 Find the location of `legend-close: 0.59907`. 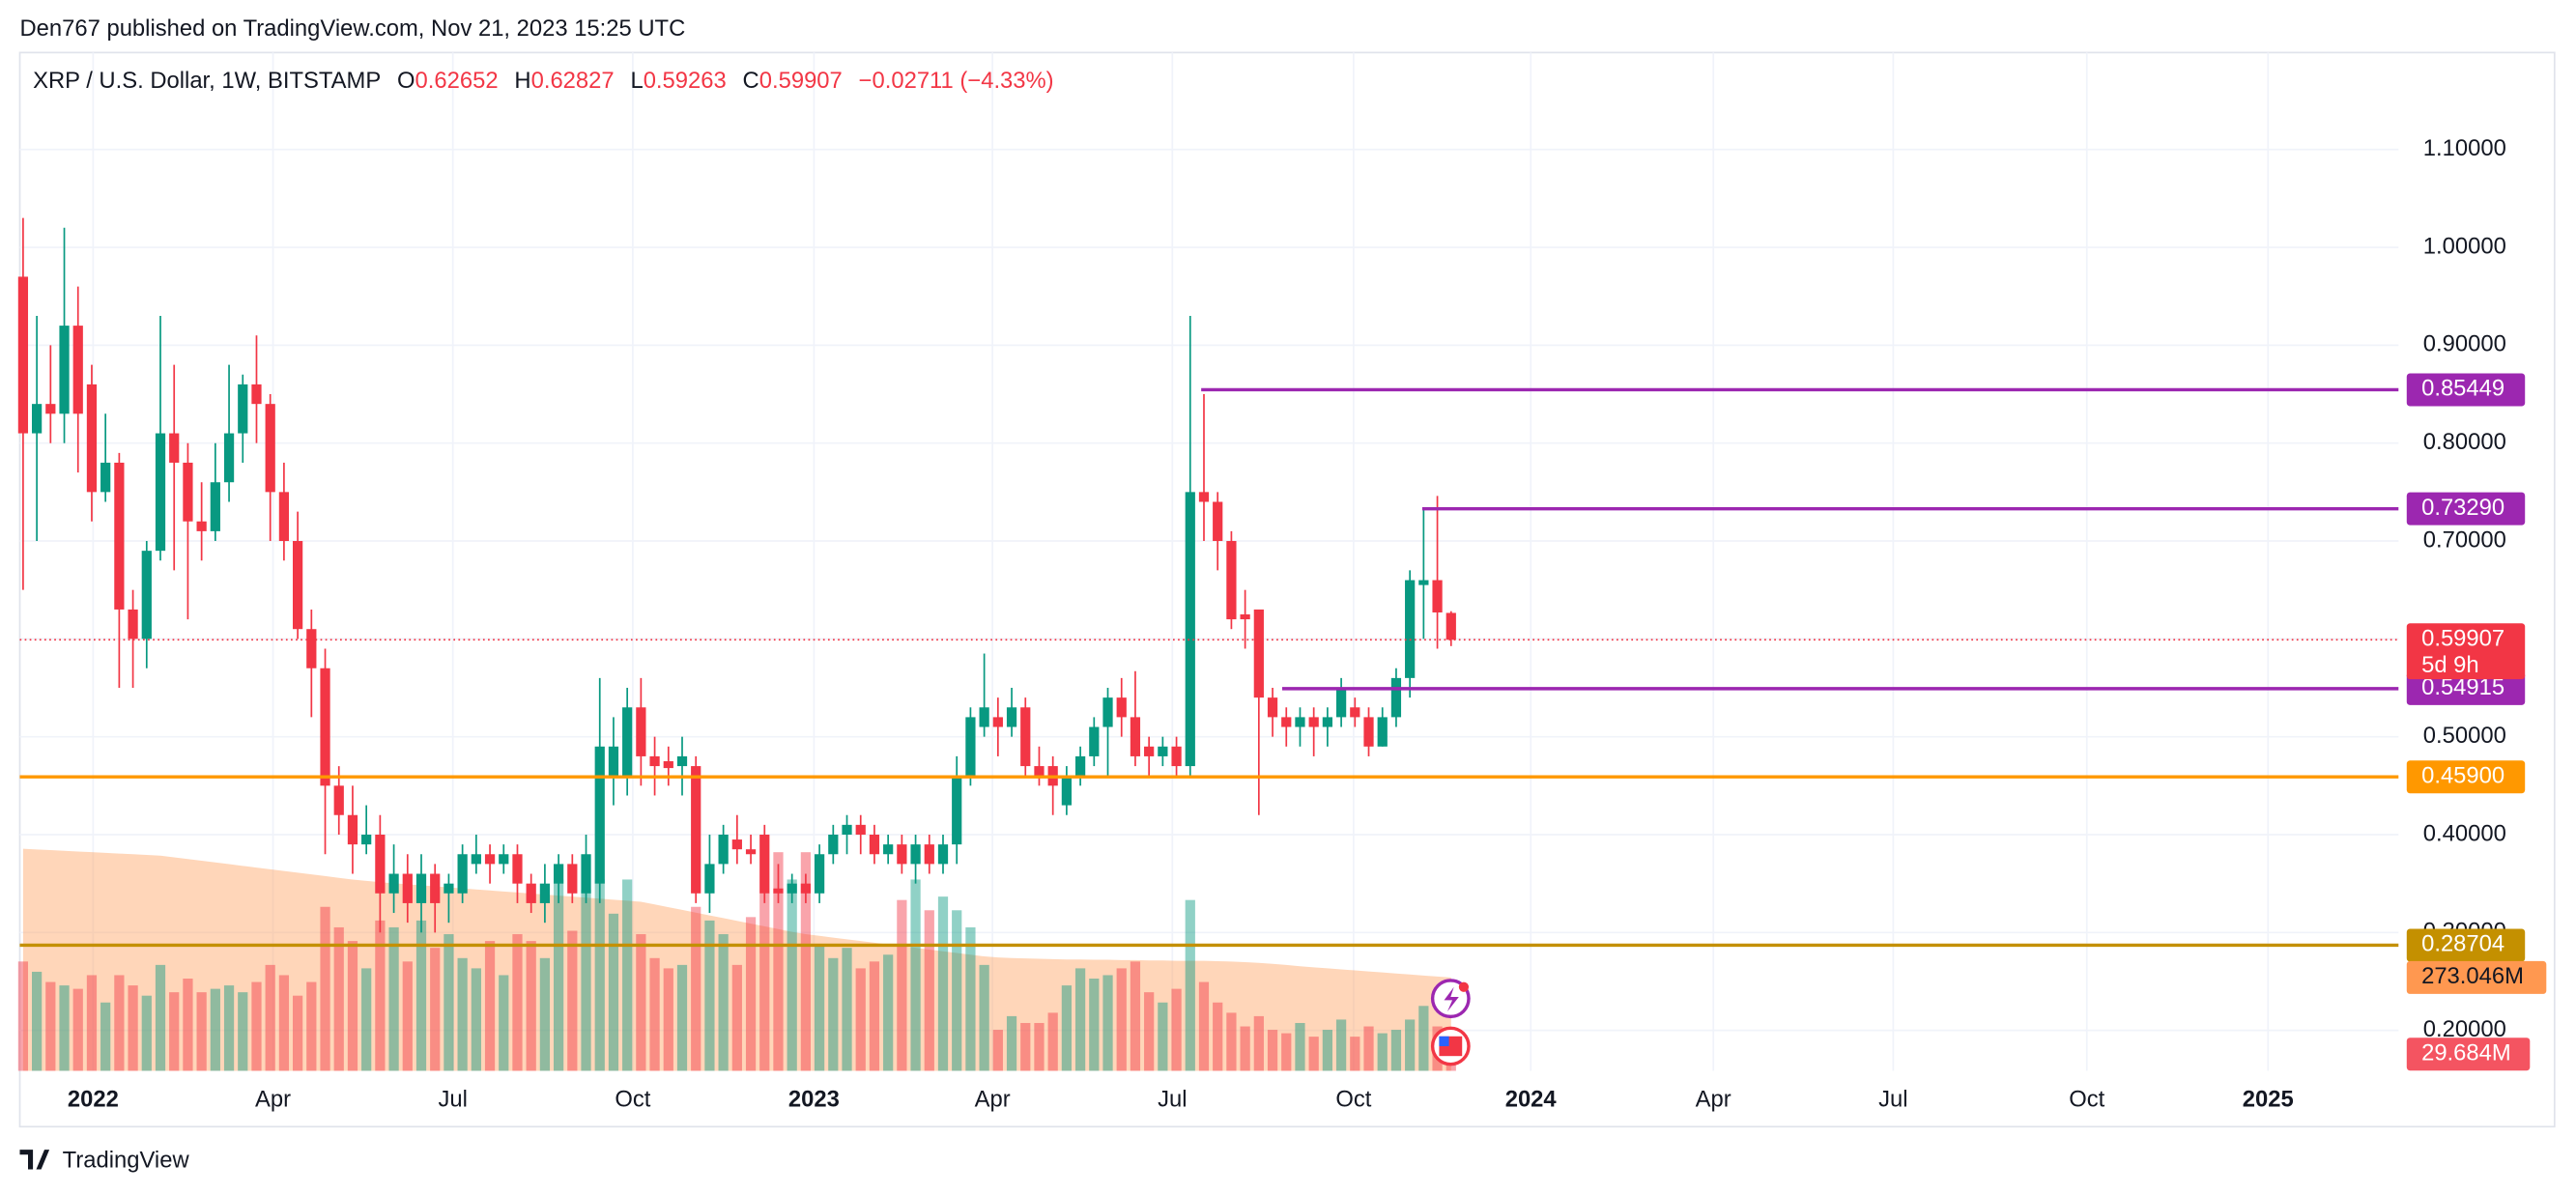

legend-close: 0.59907 is located at coordinates (801, 81).